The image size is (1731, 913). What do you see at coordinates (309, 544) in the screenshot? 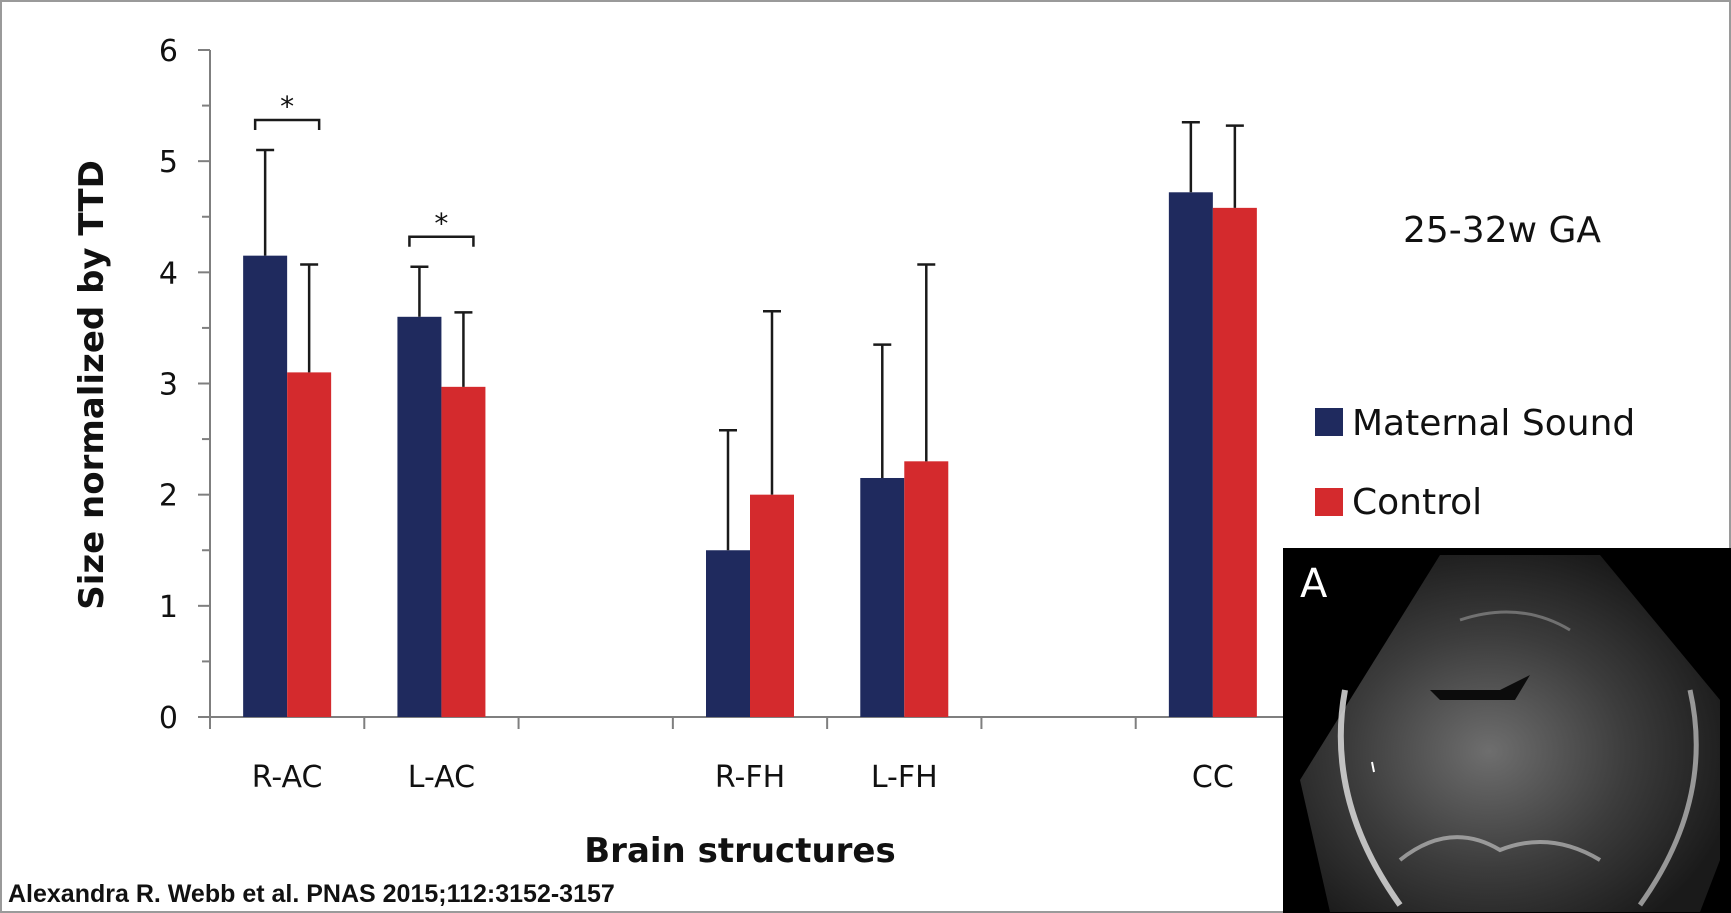
I see `bar-control-r-ac` at bounding box center [309, 544].